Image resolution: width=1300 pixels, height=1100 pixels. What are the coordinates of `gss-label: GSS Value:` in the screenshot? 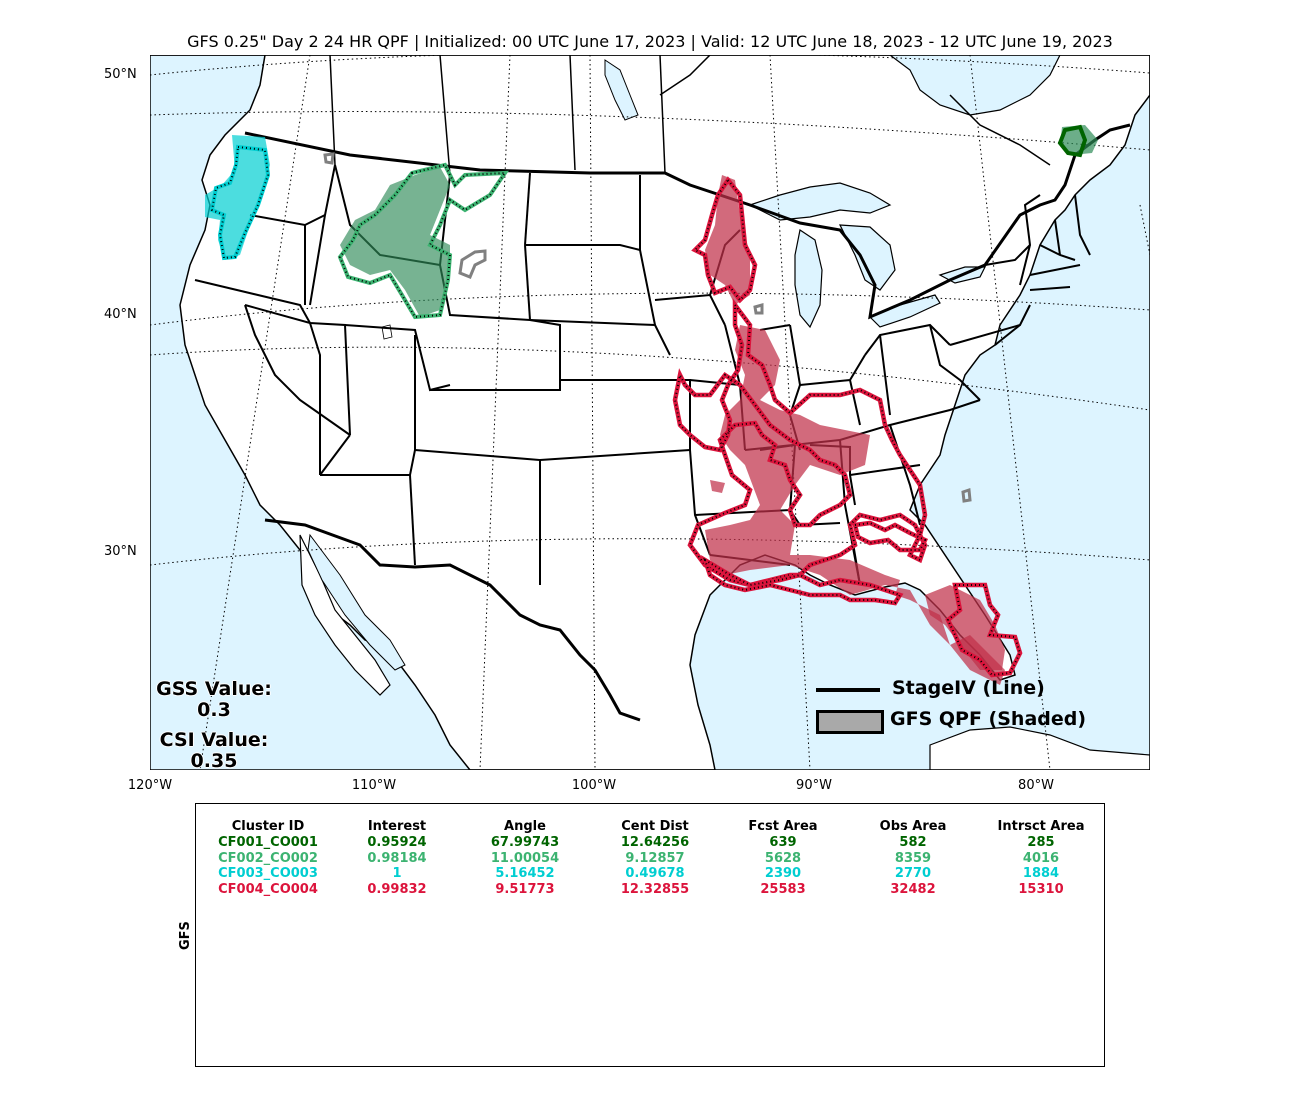 It's located at (214, 689).